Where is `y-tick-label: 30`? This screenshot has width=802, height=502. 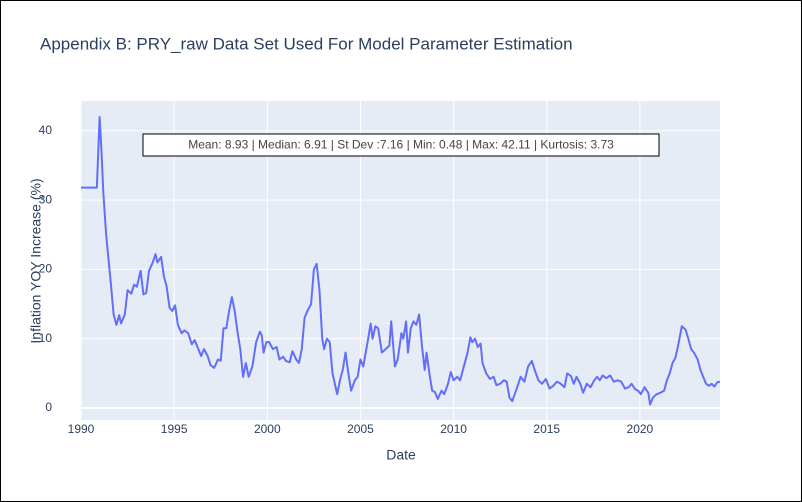
y-tick-label: 30 is located at coordinates (46, 199).